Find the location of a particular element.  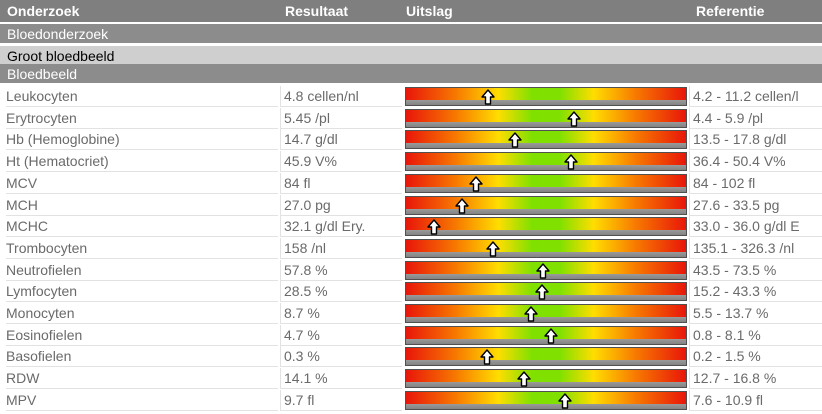

test-name: Eosinofielen is located at coordinates (142, 335).